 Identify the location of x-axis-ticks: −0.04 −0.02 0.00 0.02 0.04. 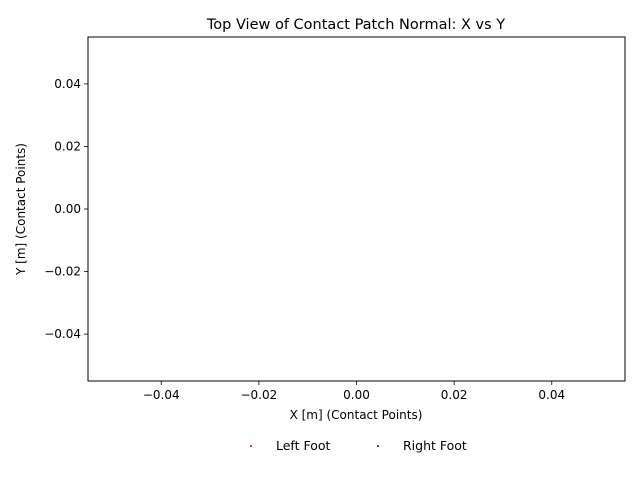
(354, 391).